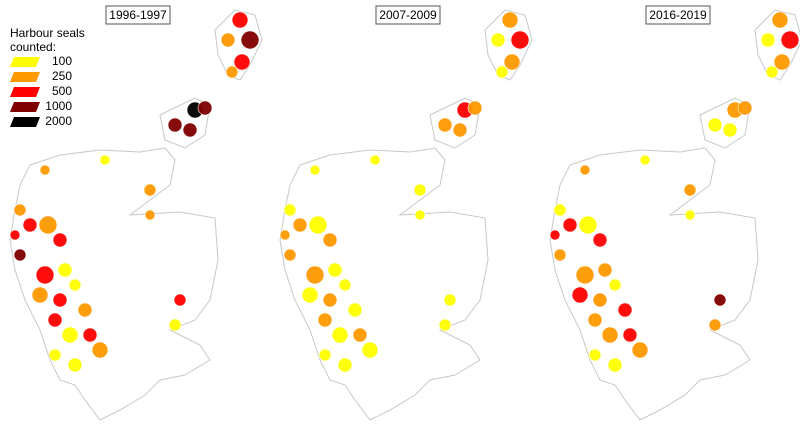 Image resolution: width=800 pixels, height=425 pixels. What do you see at coordinates (62, 76) in the screenshot?
I see `legend-label: 250` at bounding box center [62, 76].